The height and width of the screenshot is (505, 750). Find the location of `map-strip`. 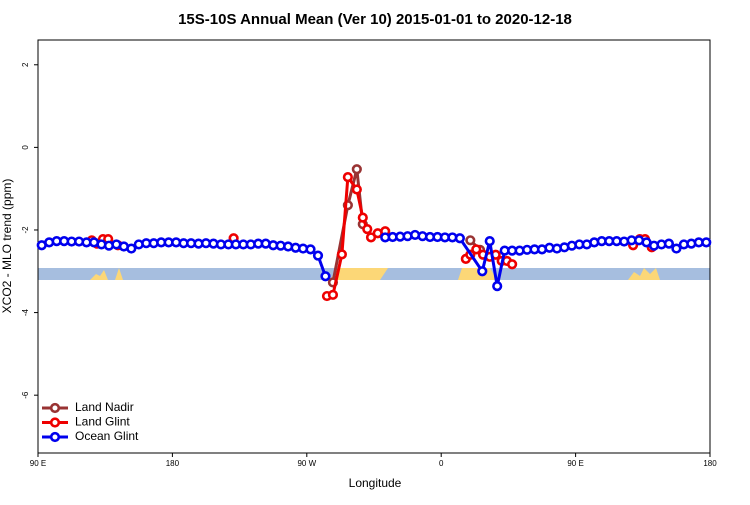

map-strip is located at coordinates (374, 274).